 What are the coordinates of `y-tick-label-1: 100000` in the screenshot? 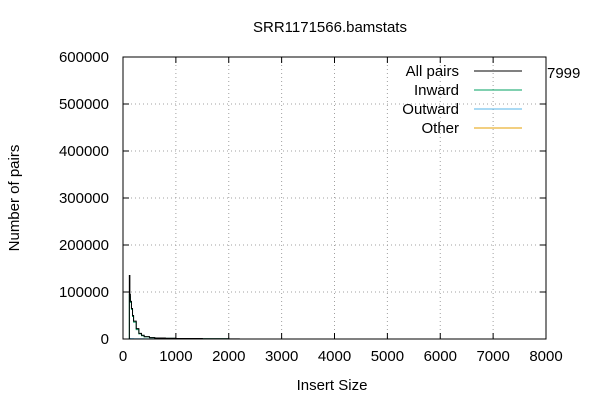 It's located at (84, 292).